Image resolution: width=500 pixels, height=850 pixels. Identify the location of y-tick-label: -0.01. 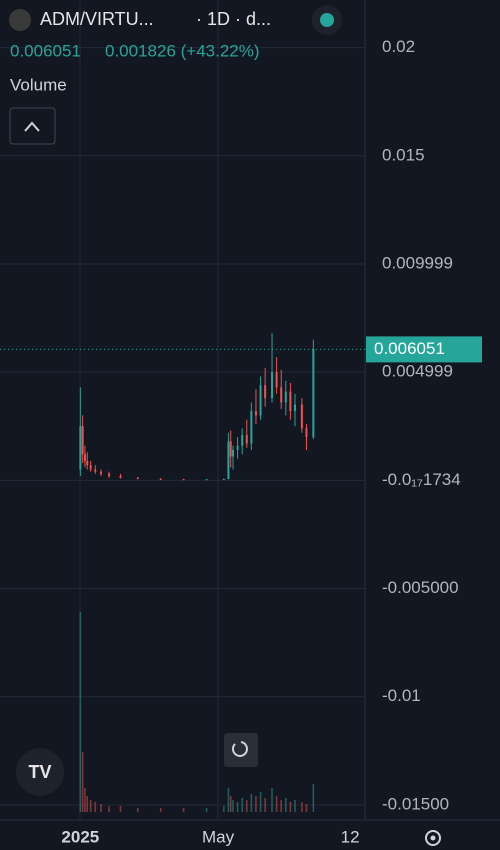
(401, 695).